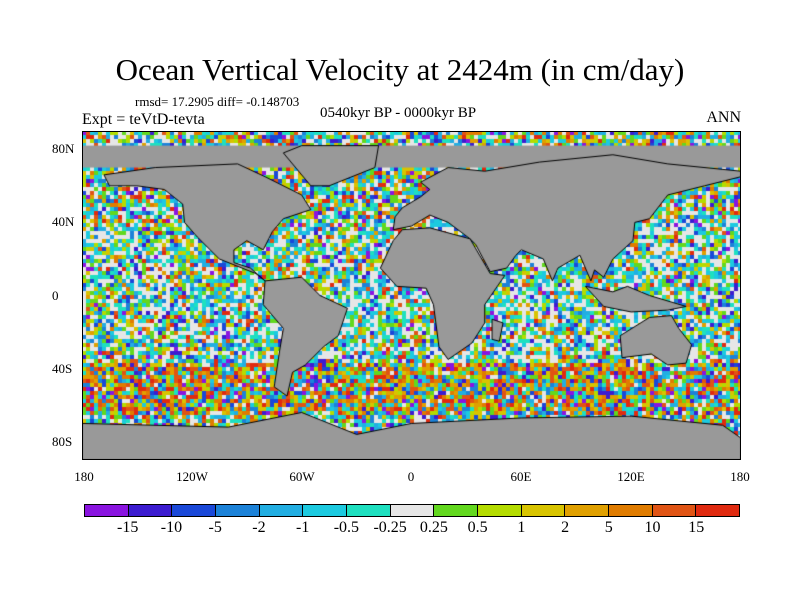 This screenshot has width=800, height=600. I want to click on colorbar-tick-label: -5, so click(215, 527).